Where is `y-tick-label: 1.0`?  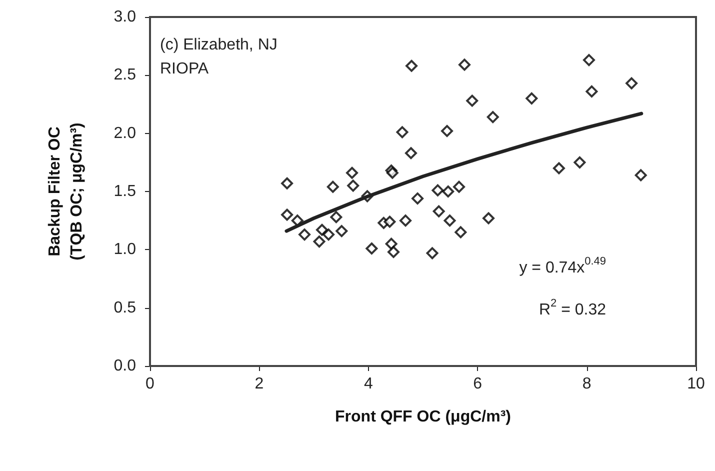 y-tick-label: 1.0 is located at coordinates (125, 249).